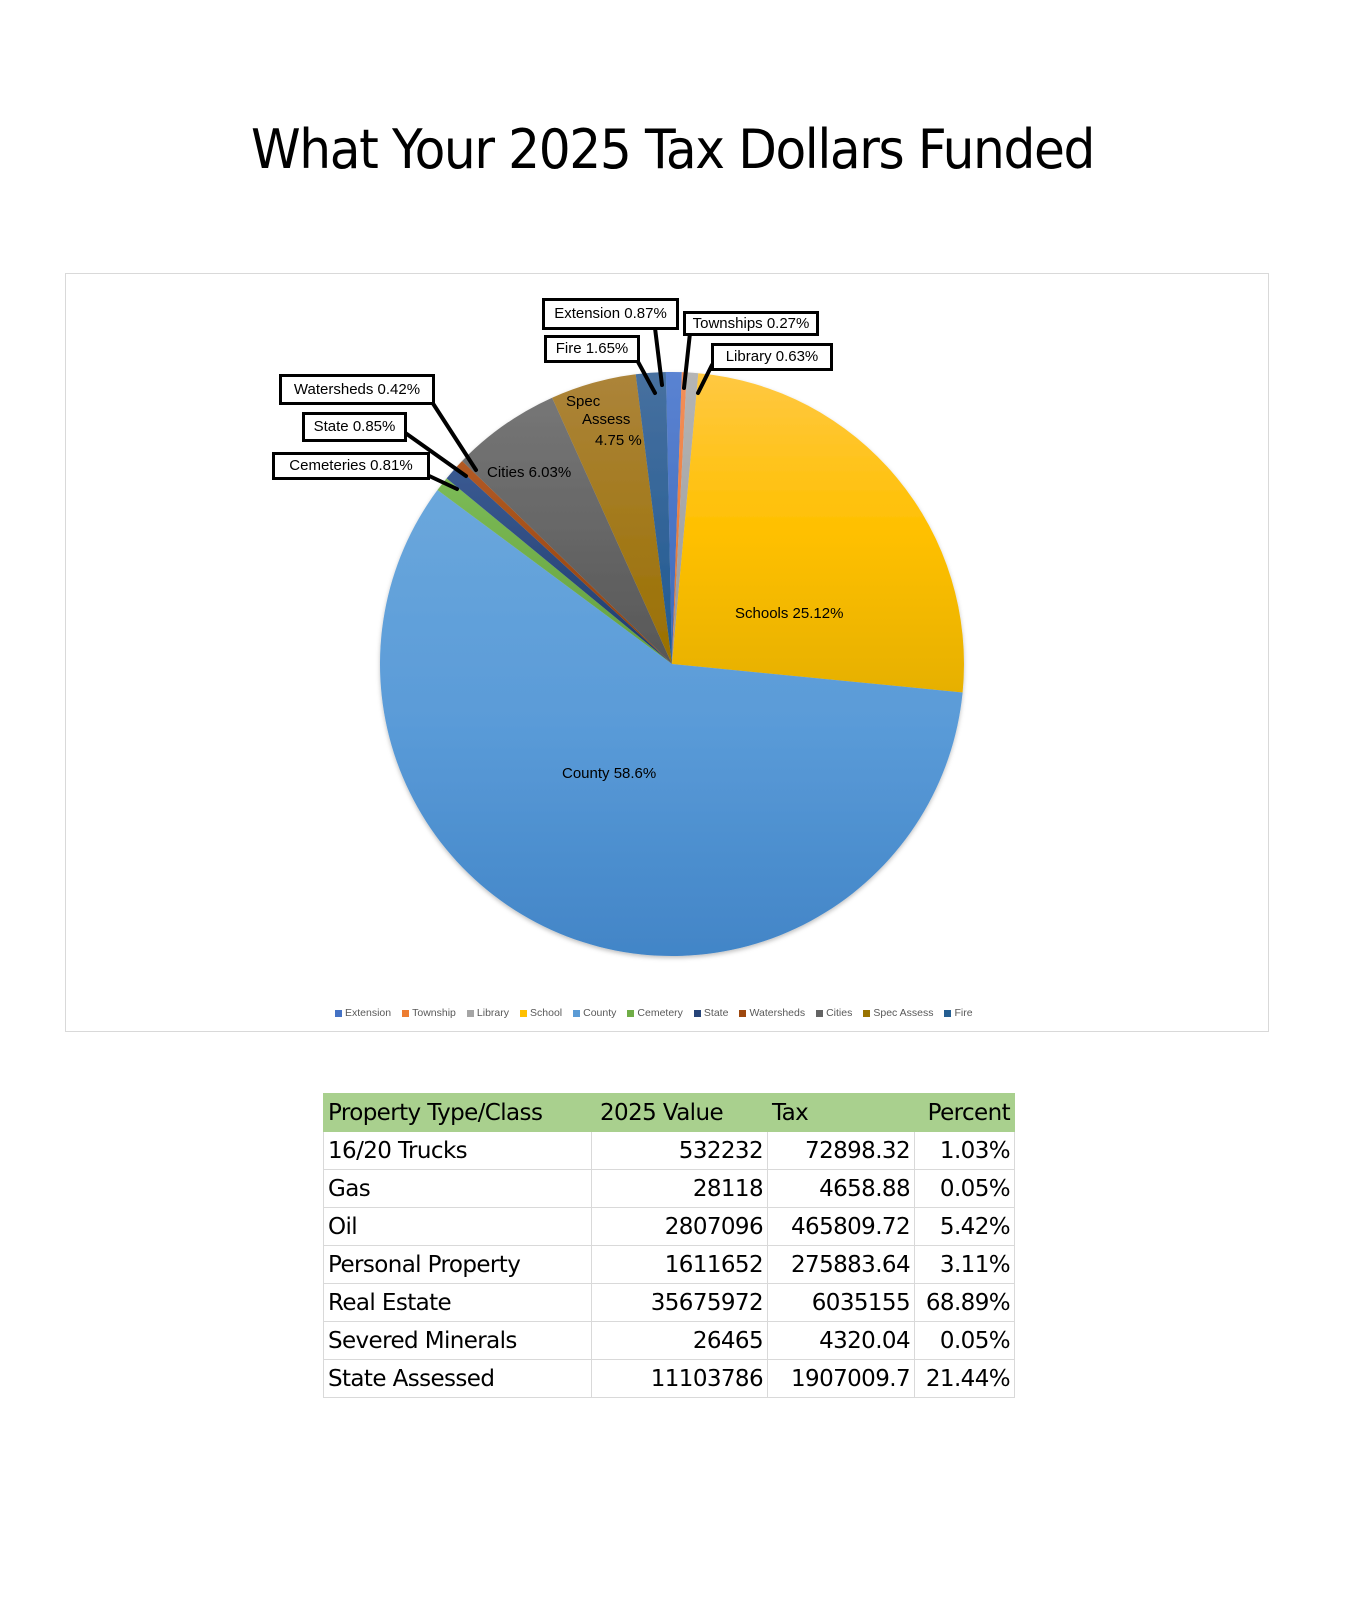 The image size is (1345, 1604). What do you see at coordinates (457, 1302) in the screenshot?
I see `cell-type: Real Estate` at bounding box center [457, 1302].